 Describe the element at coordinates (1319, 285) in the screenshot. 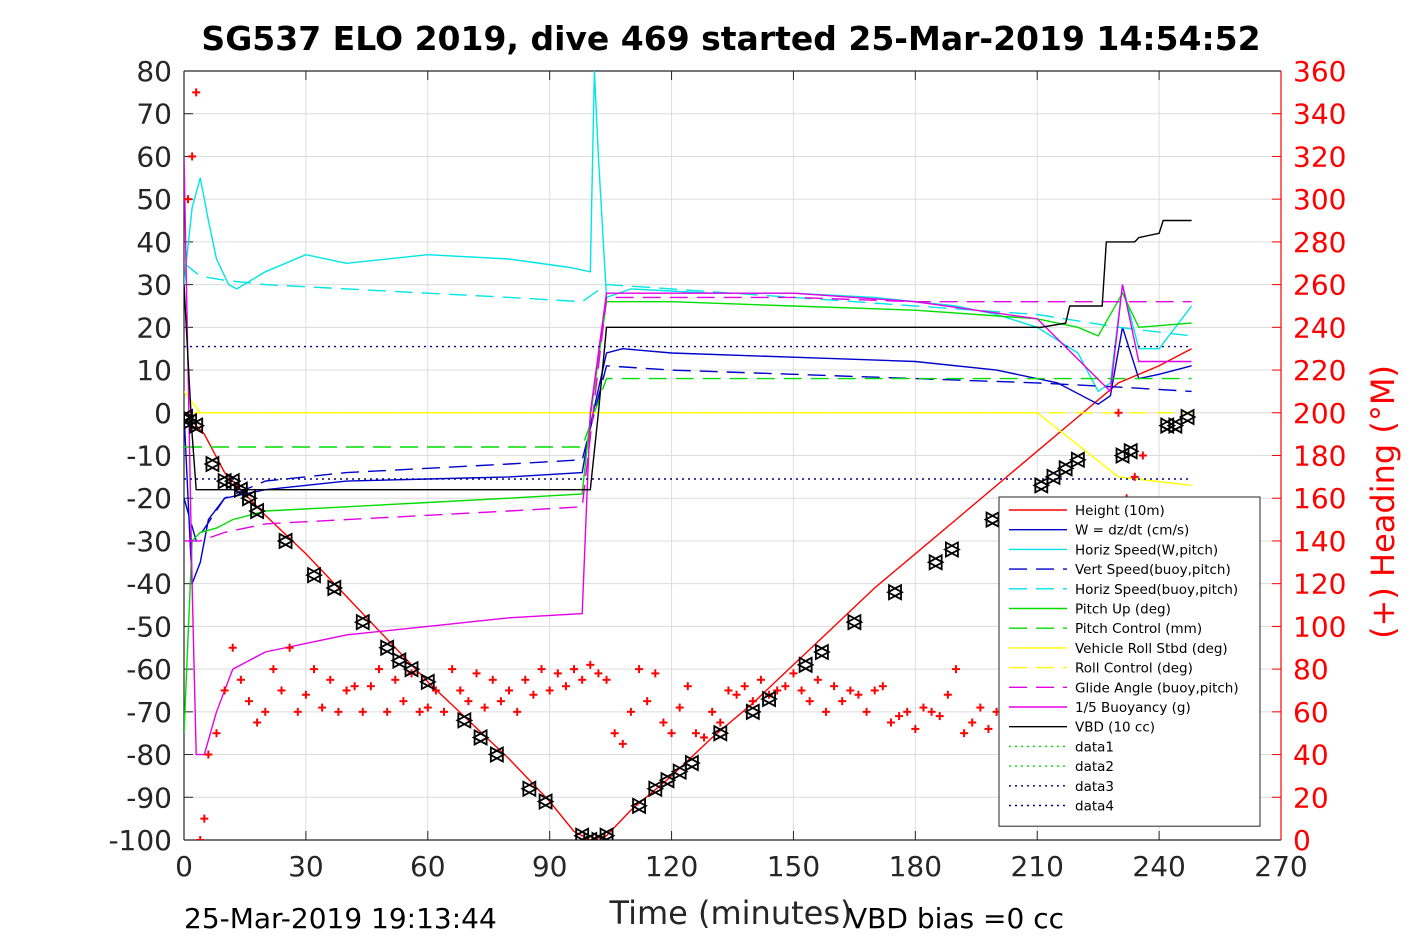

I see `y-right-tick-label: 260` at that location.